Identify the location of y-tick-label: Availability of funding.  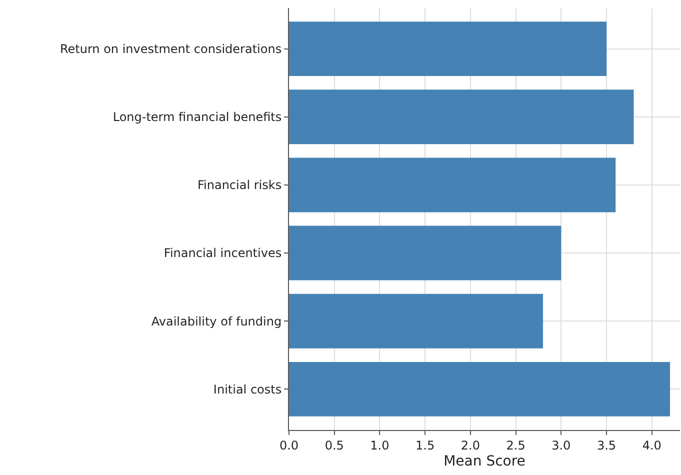
(216, 321).